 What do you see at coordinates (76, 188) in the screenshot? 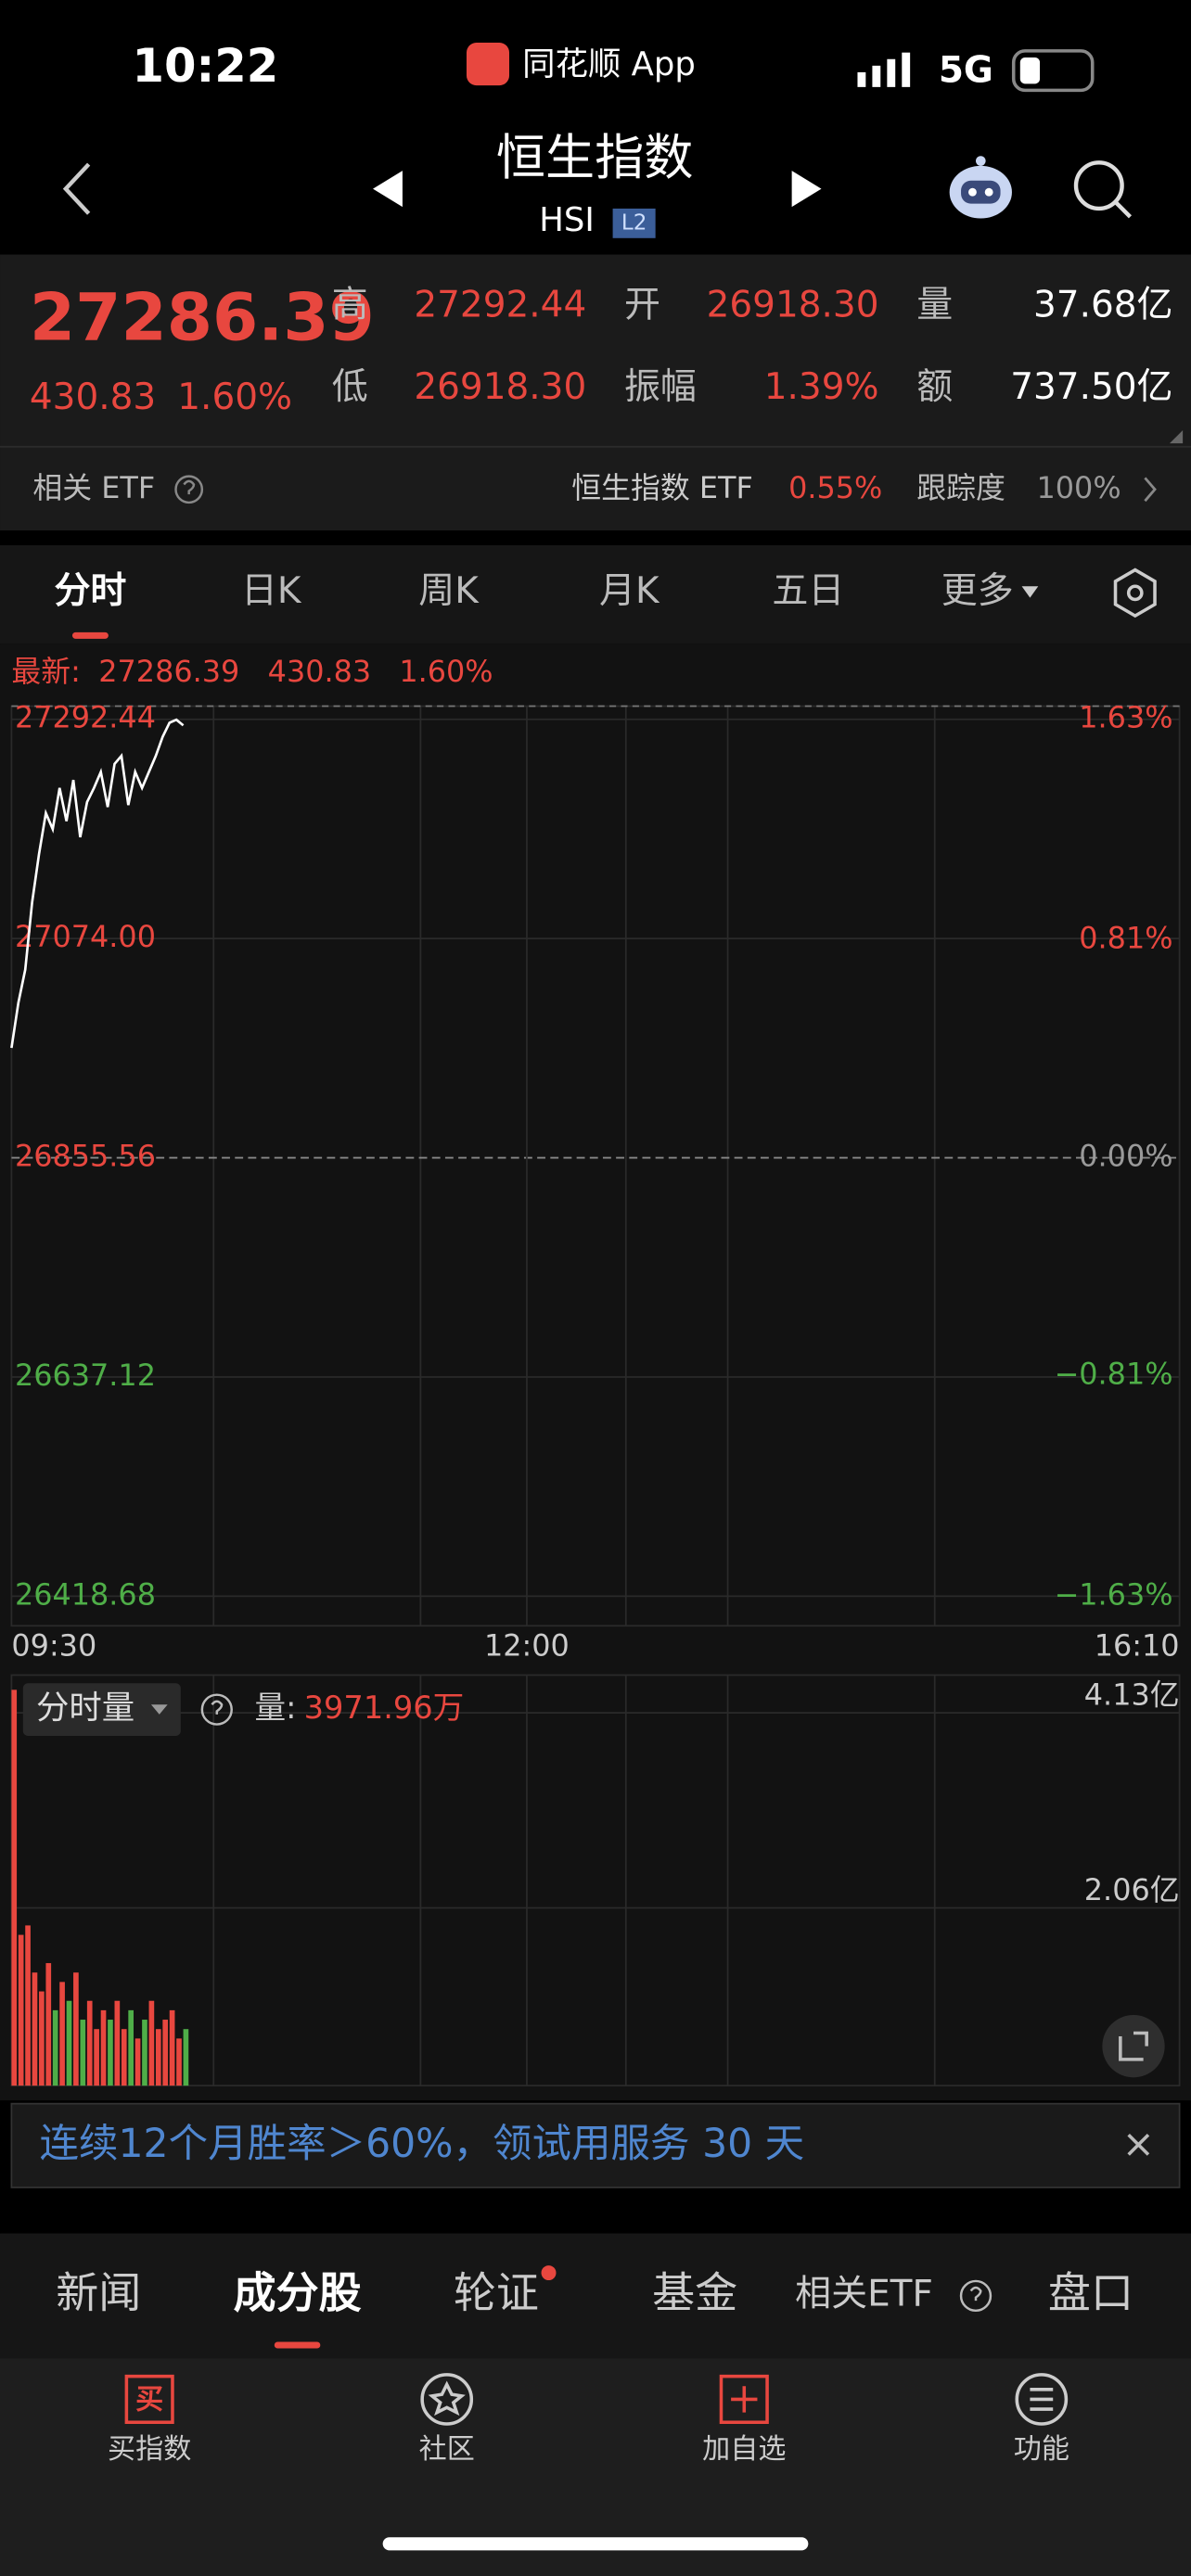
I see `back-button` at bounding box center [76, 188].